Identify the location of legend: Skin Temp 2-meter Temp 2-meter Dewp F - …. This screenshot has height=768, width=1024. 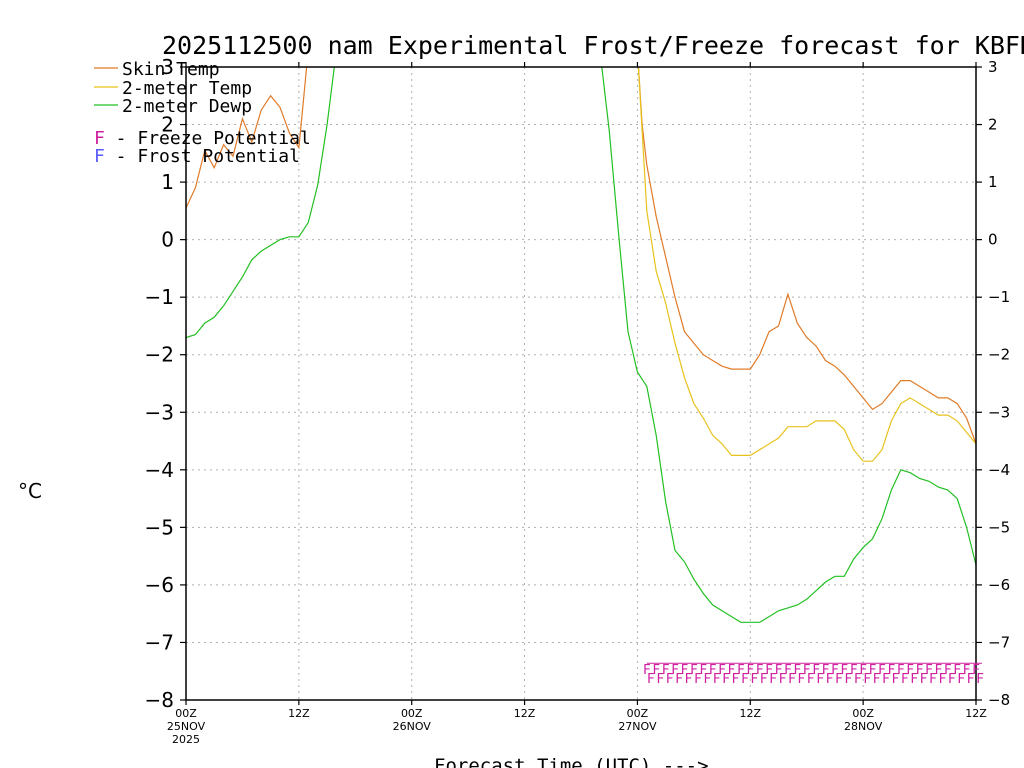
(202, 113).